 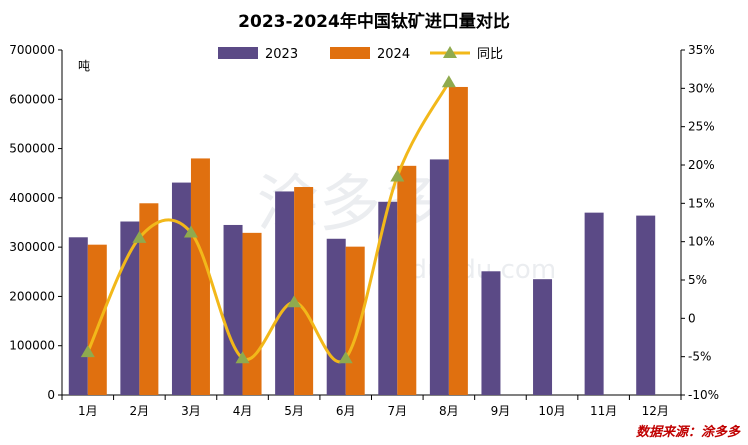 What do you see at coordinates (449, 411) in the screenshot?
I see `x-tick-label: 8月` at bounding box center [449, 411].